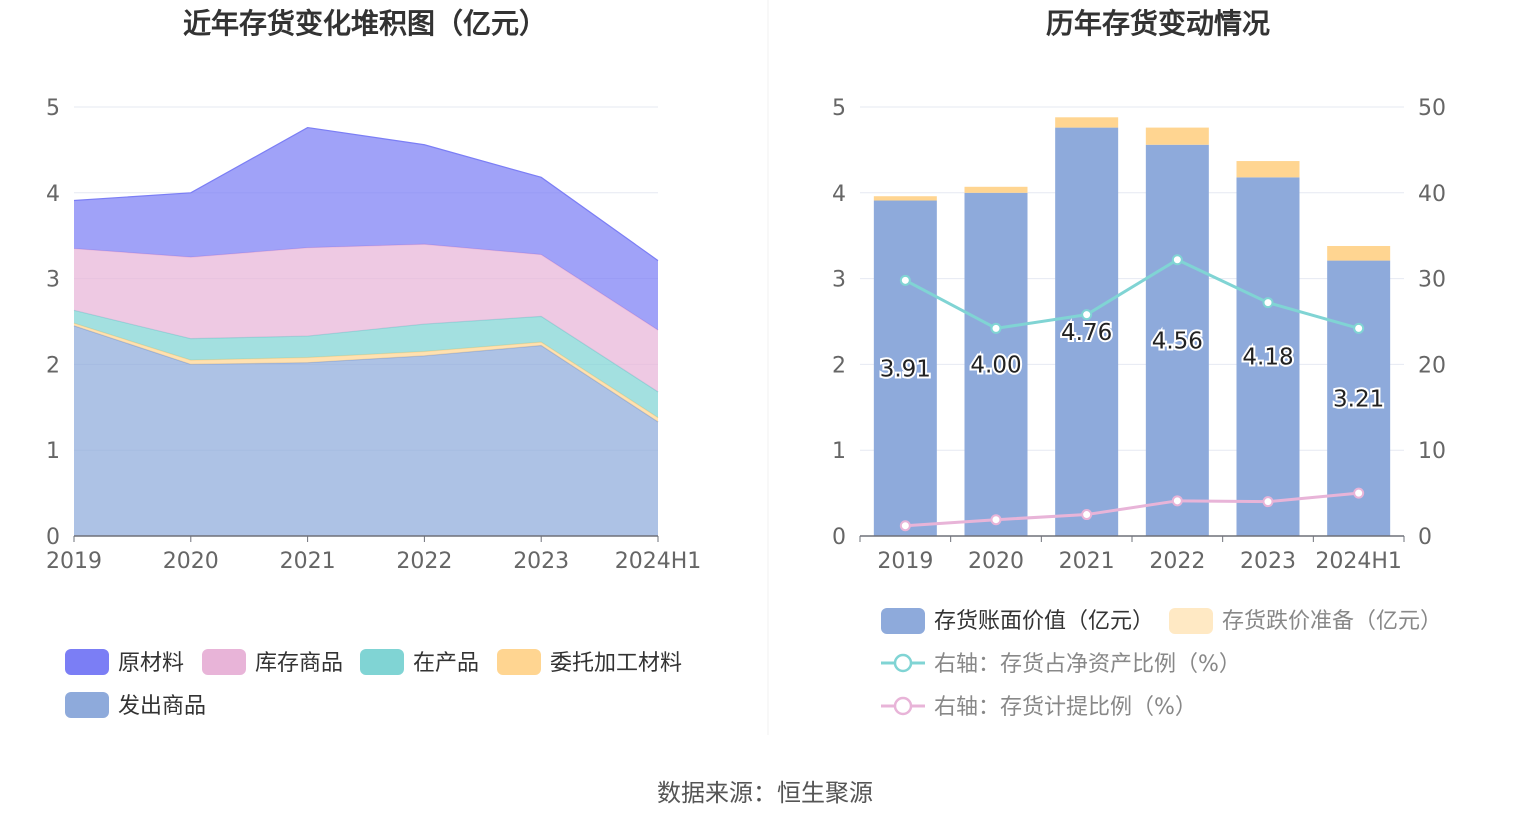 The width and height of the screenshot is (1531, 826). What do you see at coordinates (1432, 108) in the screenshot?
I see `bar-y2tick-label: 50` at bounding box center [1432, 108].